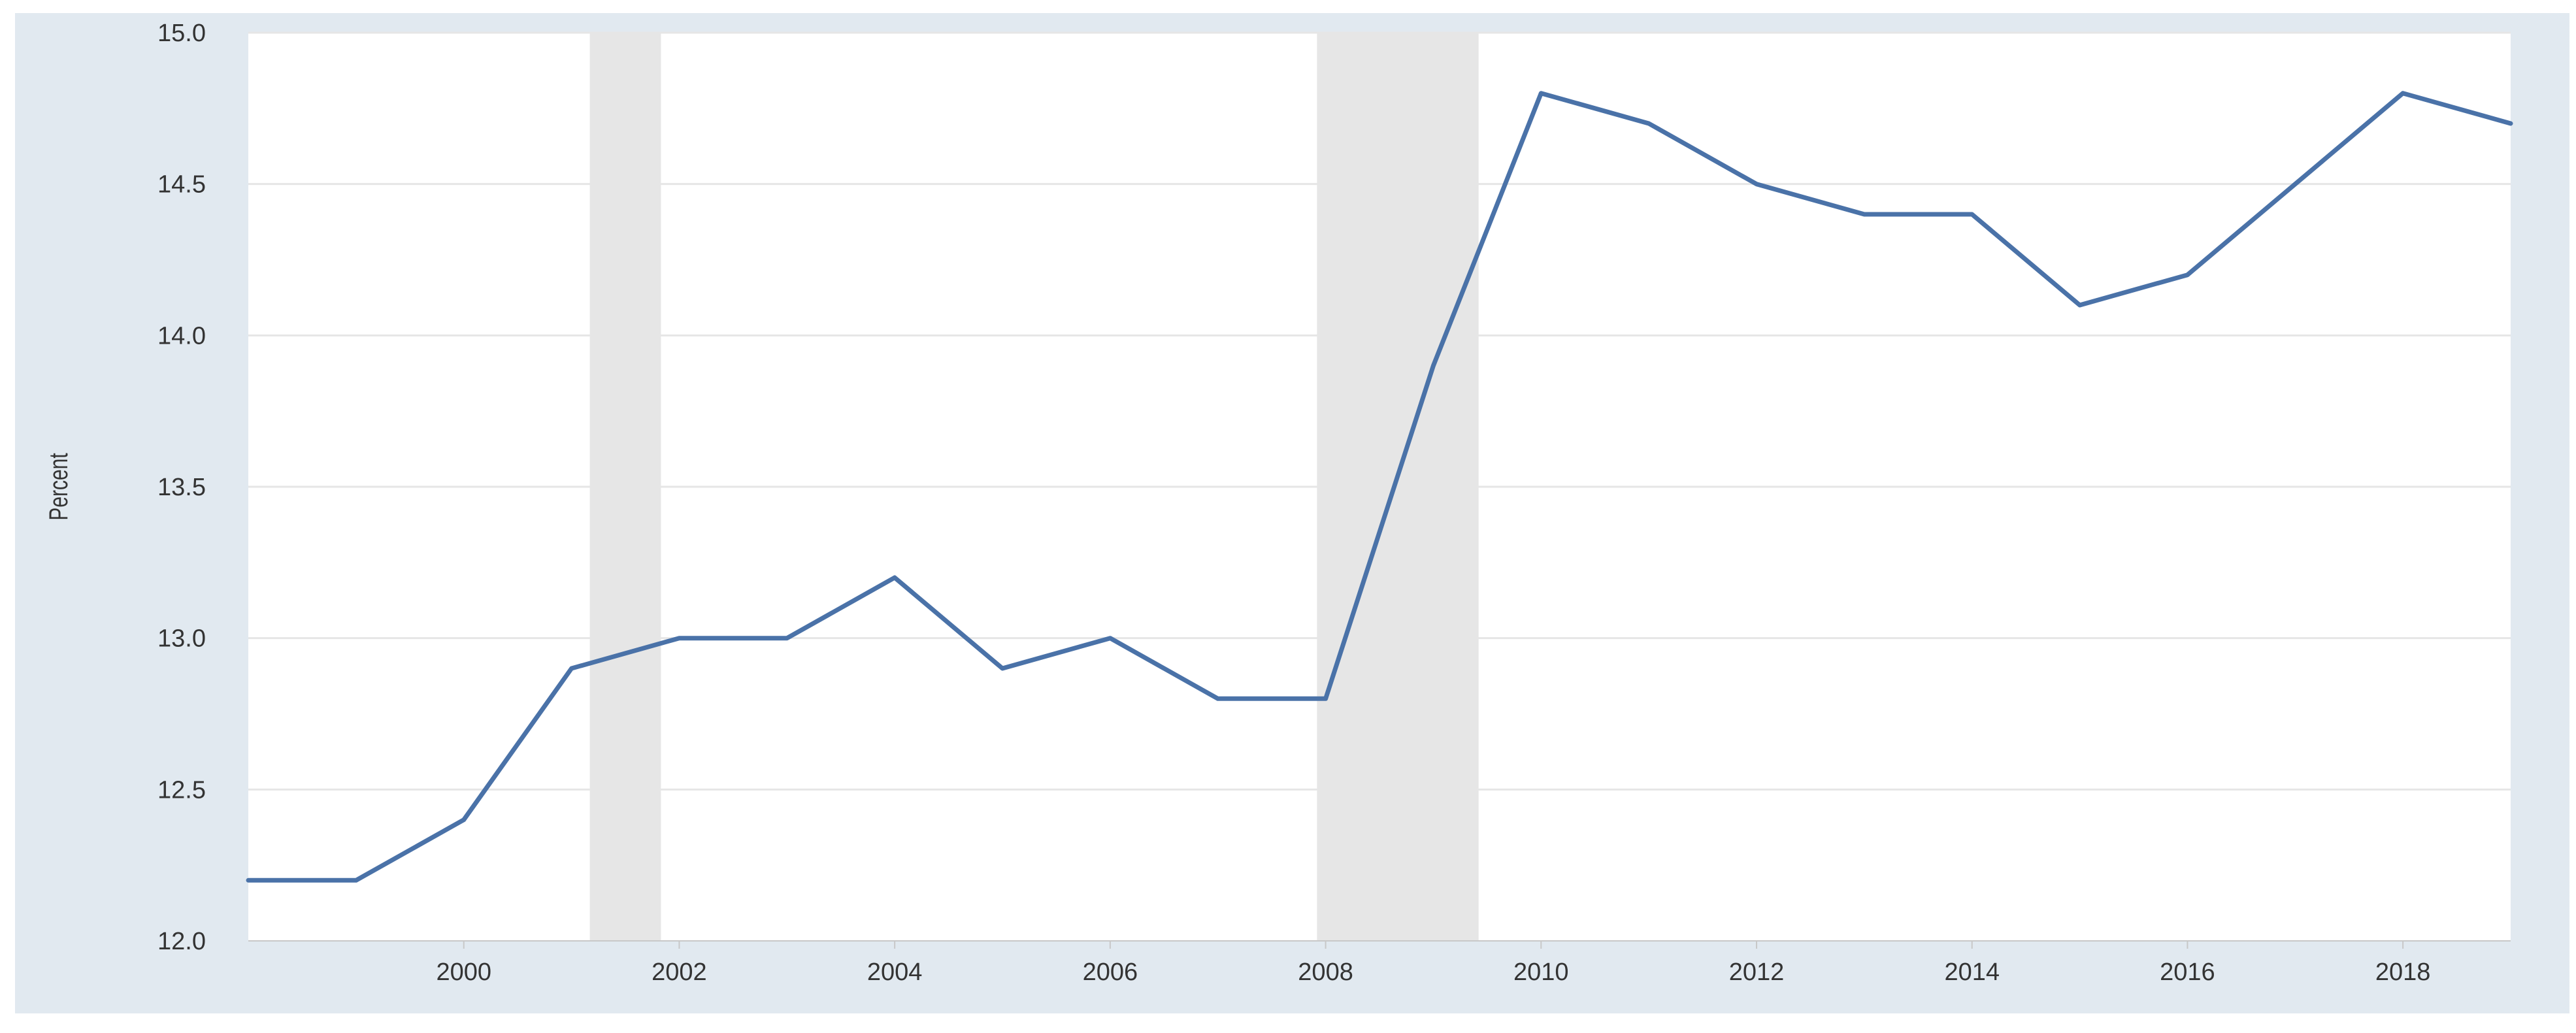 This screenshot has width=2576, height=1033. Describe the element at coordinates (1757, 184) in the screenshot. I see `data-point-2012` at that location.